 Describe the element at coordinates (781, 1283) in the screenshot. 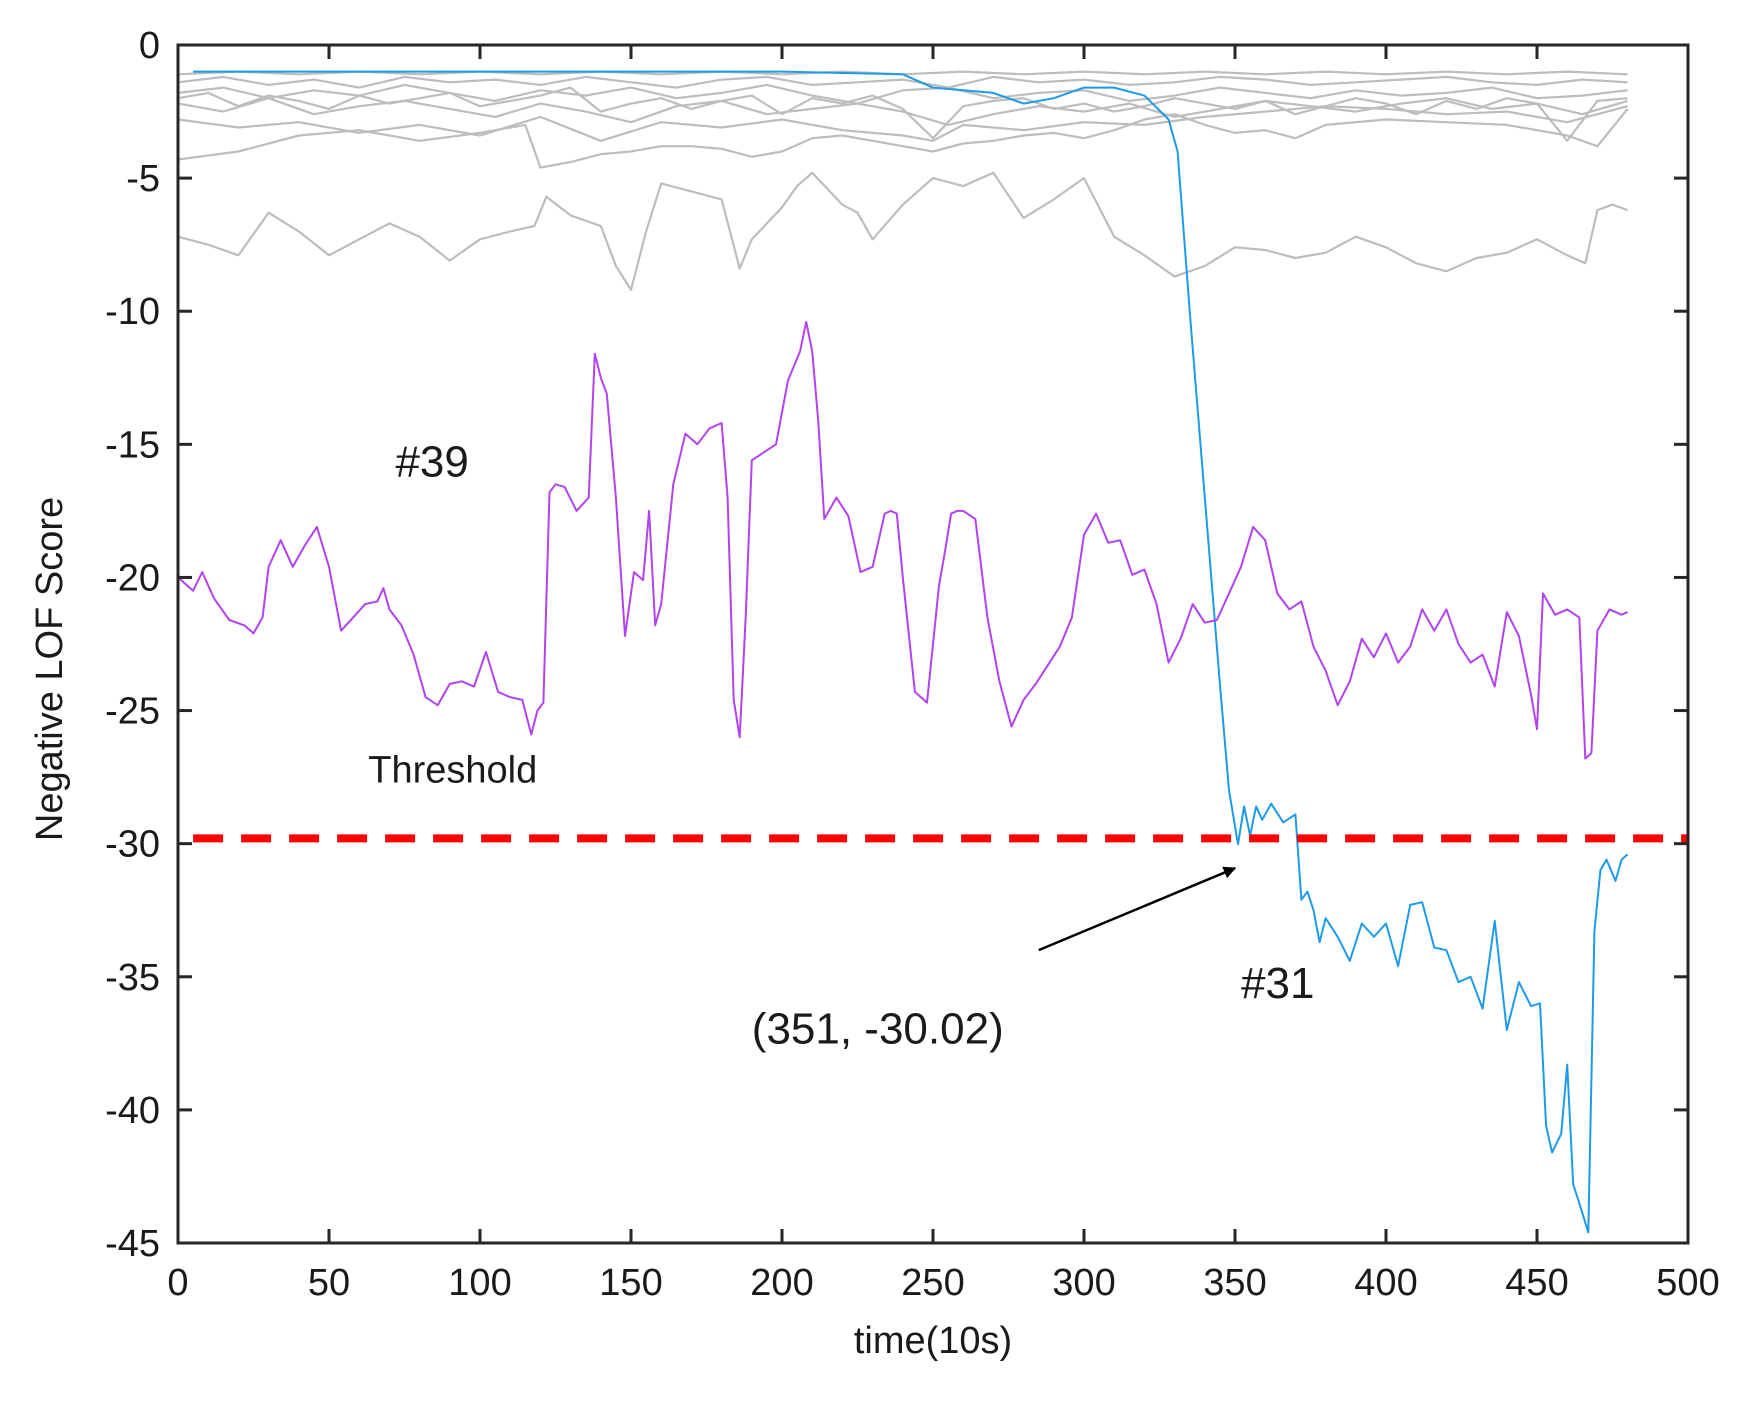

I see `x-tick-label: 200` at that location.